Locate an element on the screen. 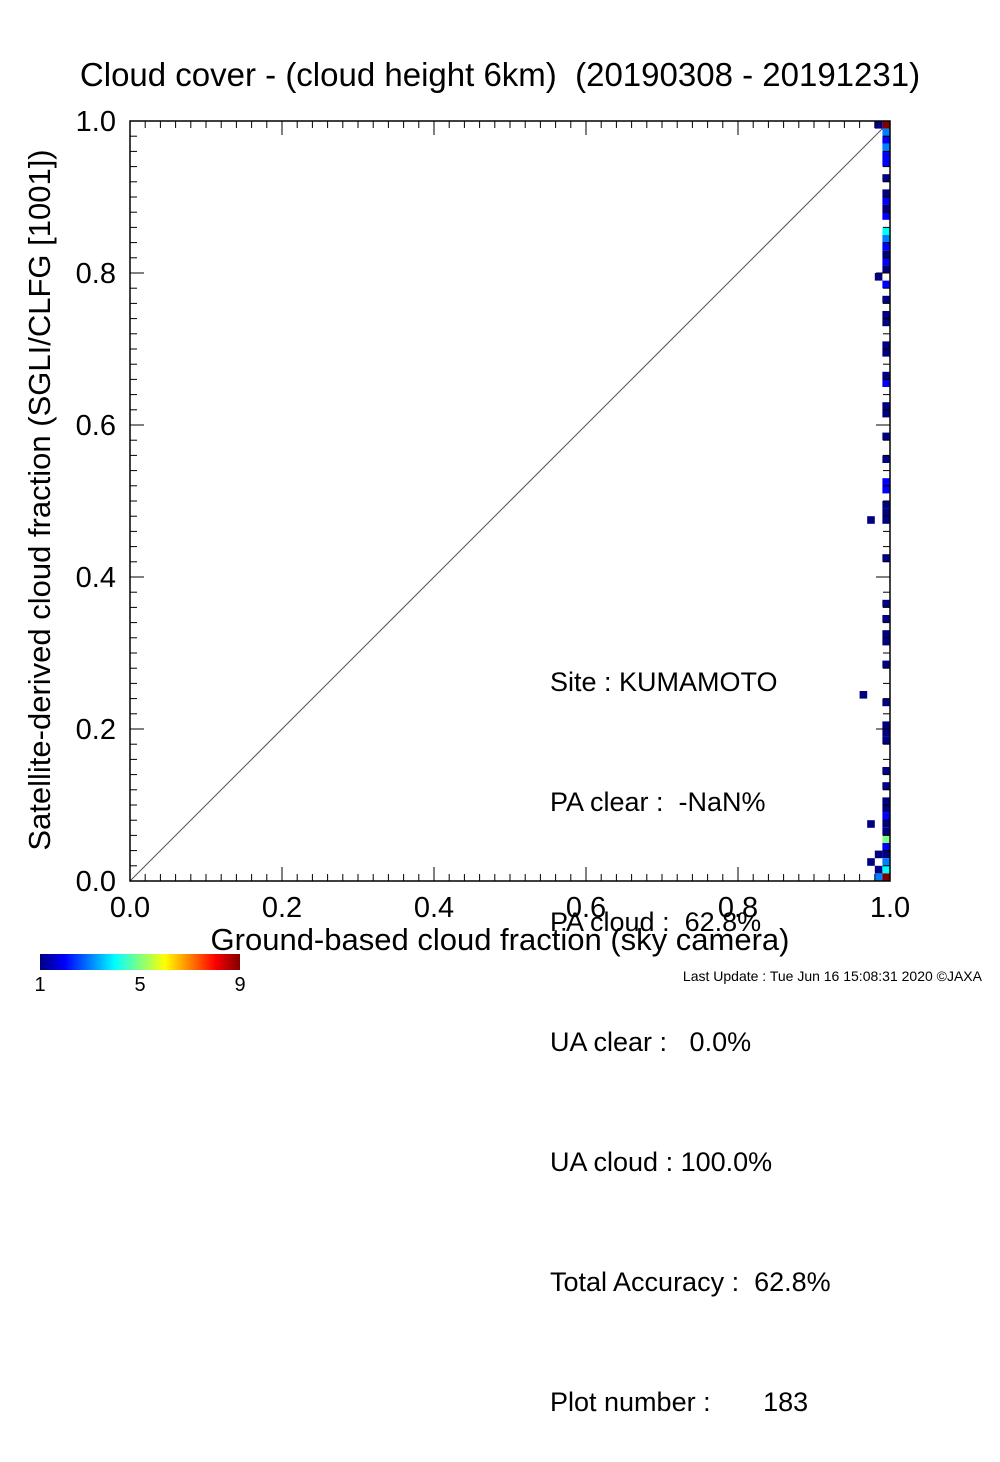  y-tick-label: 0.4 is located at coordinates (96, 578).